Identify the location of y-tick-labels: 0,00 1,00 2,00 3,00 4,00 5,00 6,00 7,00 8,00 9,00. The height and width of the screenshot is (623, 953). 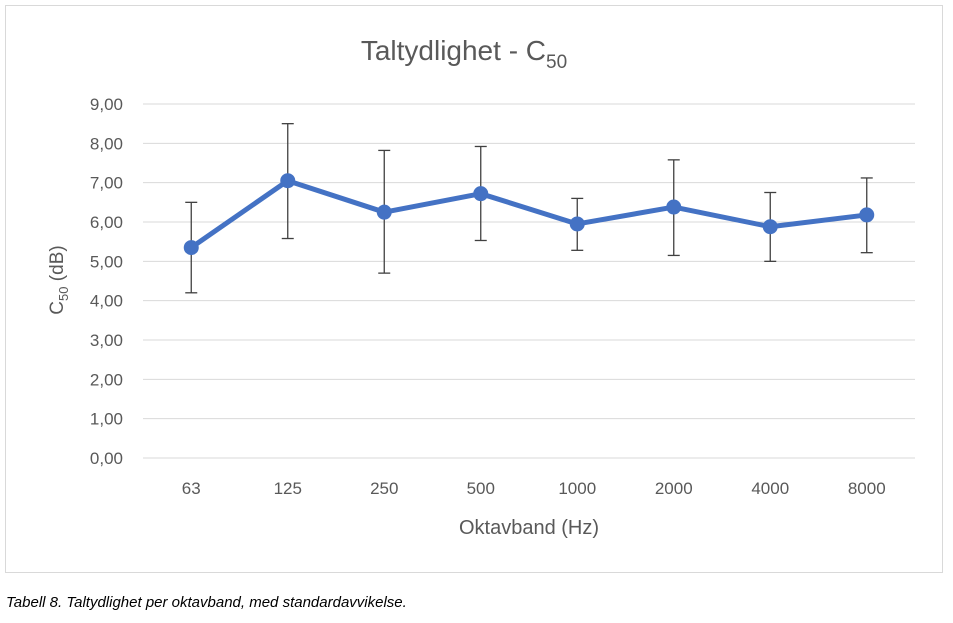
(106, 281).